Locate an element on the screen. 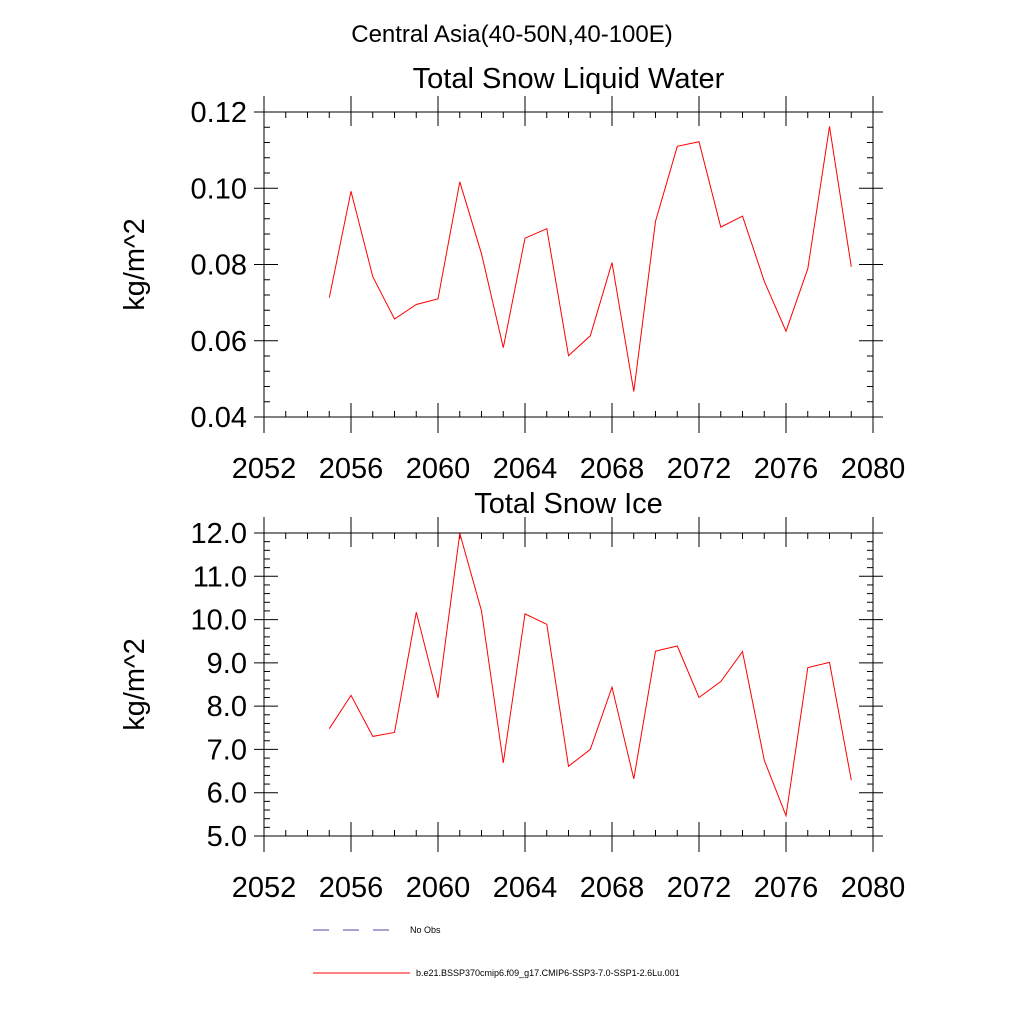 The width and height of the screenshot is (1024, 1024). legend-item-no-obs: No Obs is located at coordinates (377, 930).